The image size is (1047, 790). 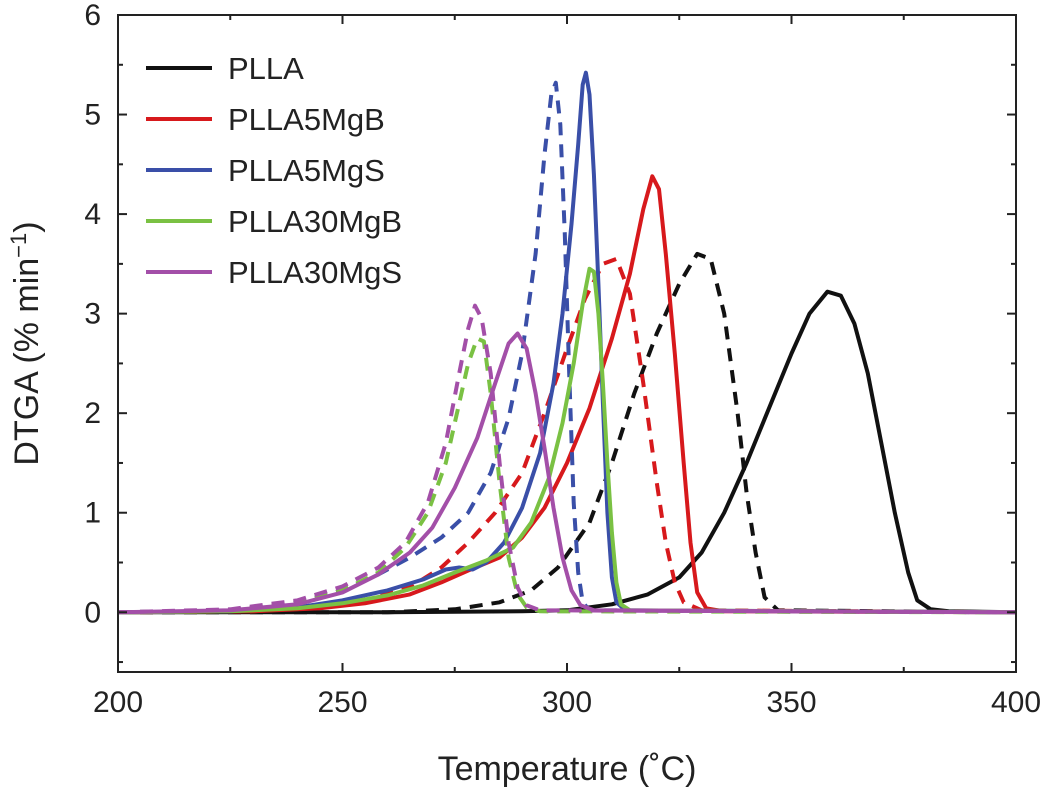 What do you see at coordinates (92, 115) in the screenshot?
I see `y-tick-label: 5` at bounding box center [92, 115].